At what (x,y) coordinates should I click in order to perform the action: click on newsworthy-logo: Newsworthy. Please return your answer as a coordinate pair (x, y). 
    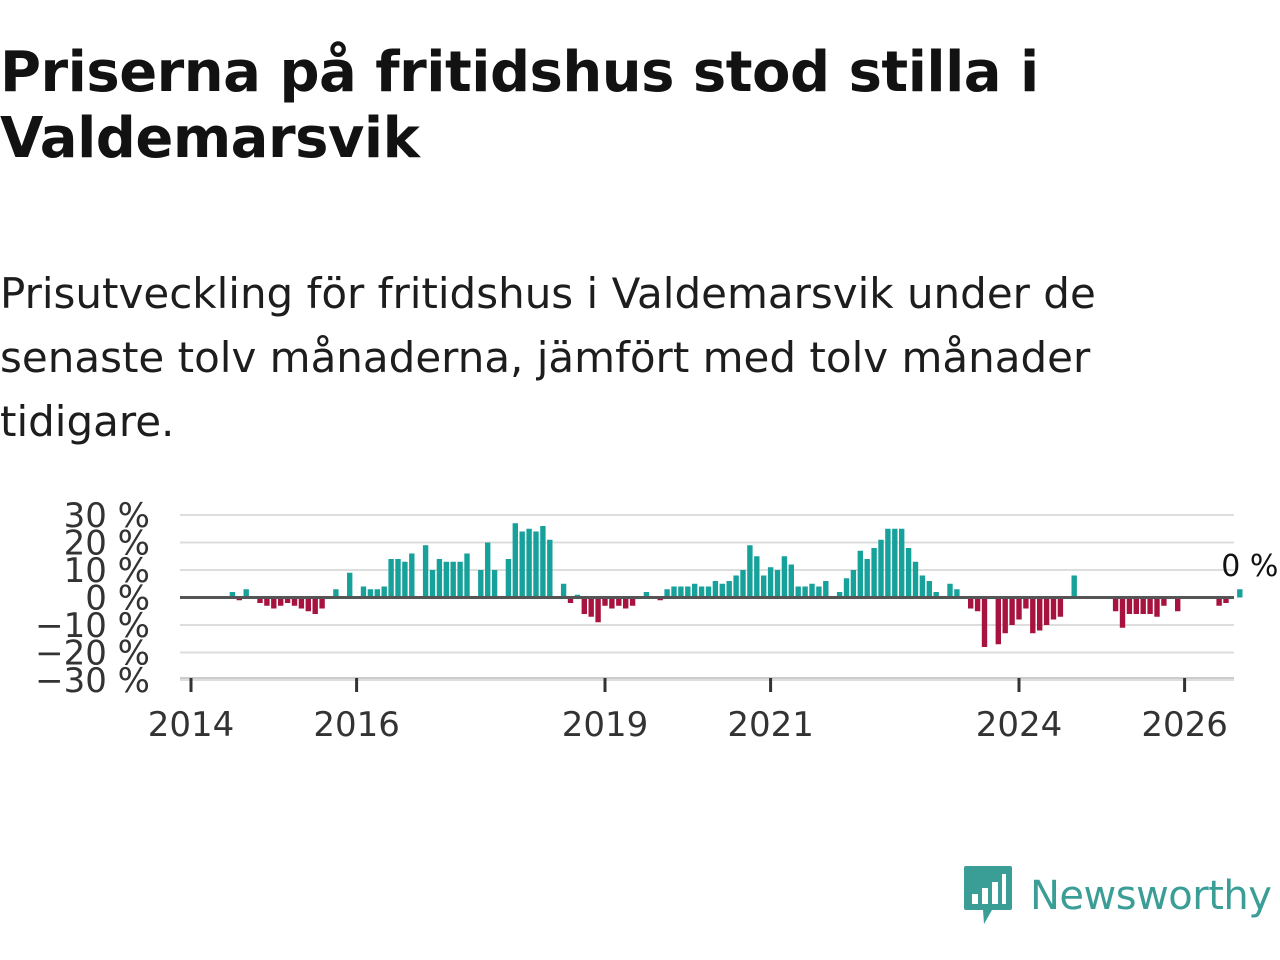
    Looking at the image, I should click on (1117, 896).